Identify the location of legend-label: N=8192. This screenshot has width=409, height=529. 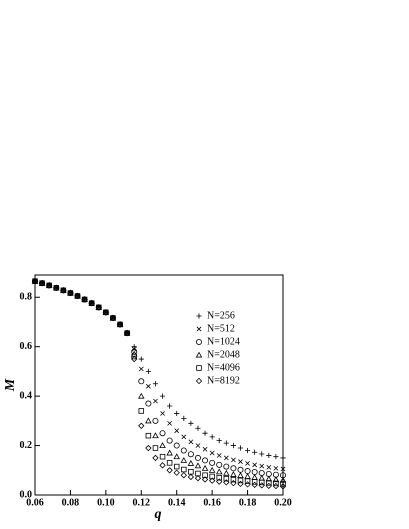
(223, 380).